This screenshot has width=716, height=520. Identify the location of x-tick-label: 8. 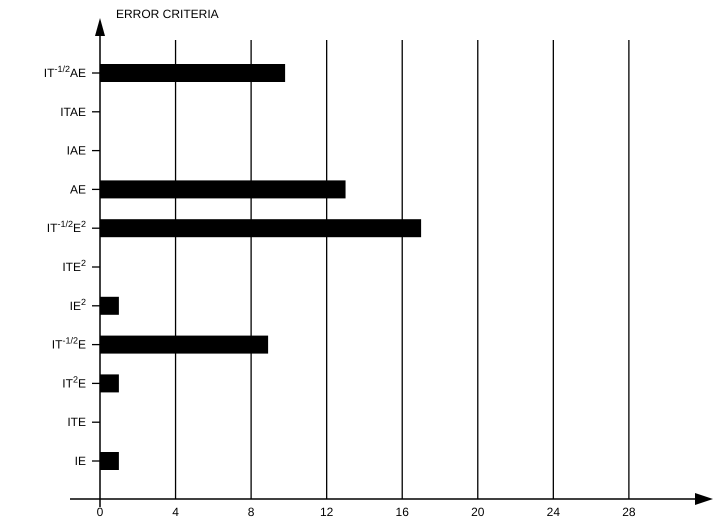
(251, 512).